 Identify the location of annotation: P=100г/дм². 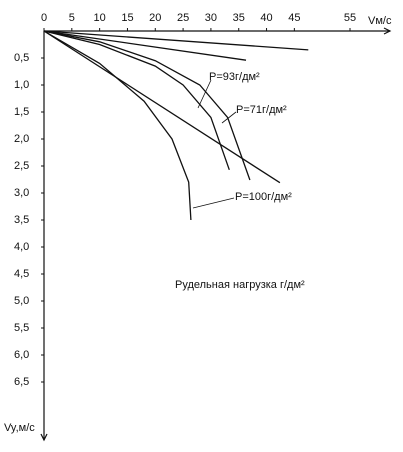
(263, 197).